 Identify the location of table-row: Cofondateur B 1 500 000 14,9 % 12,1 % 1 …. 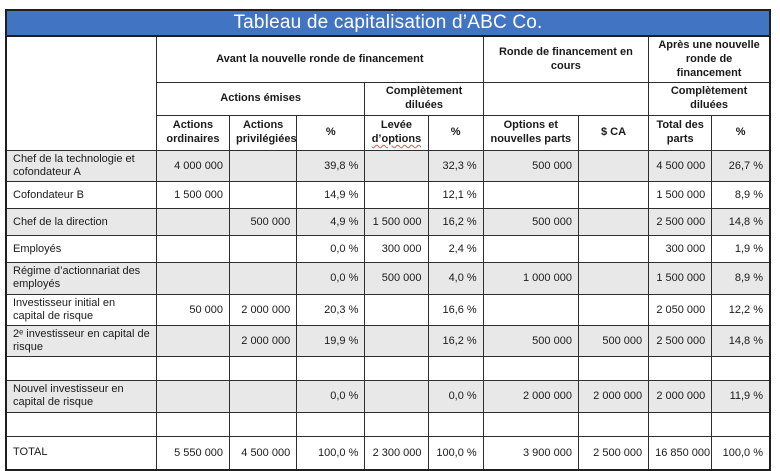
(388, 195).